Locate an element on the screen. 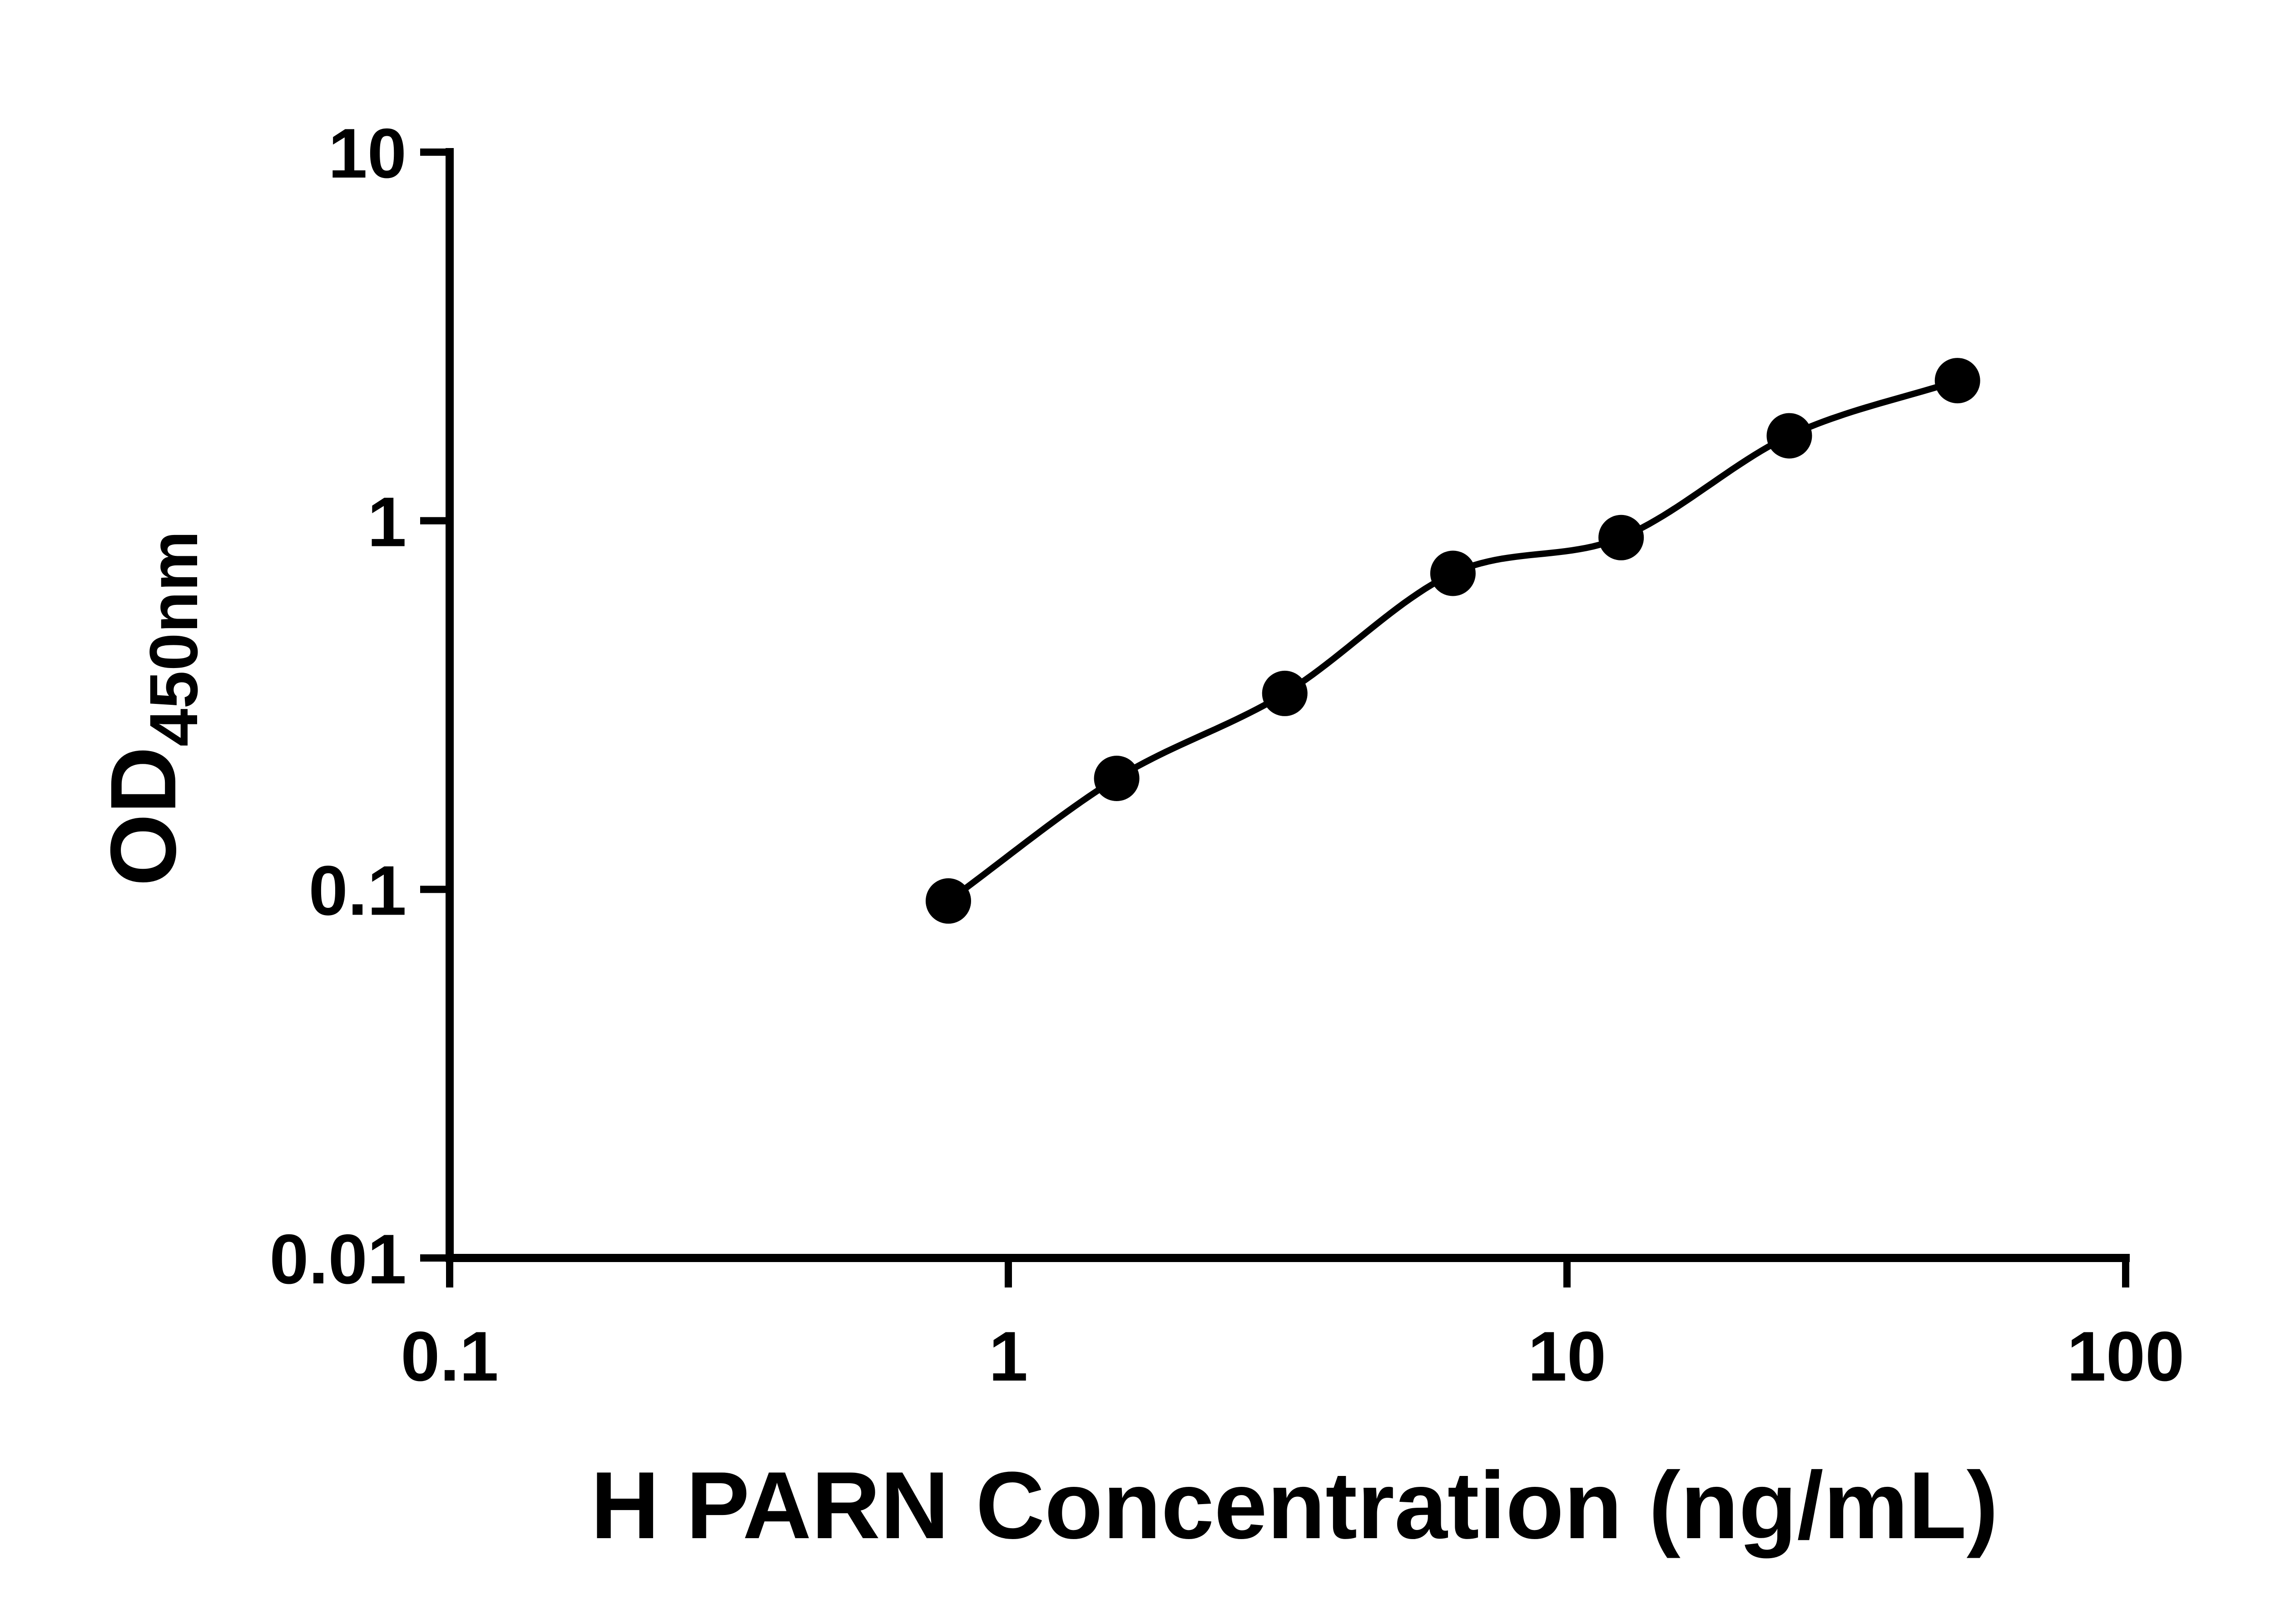 Image resolution: width=2271 pixels, height=1624 pixels. x-axis-title: H PARN Concentration (ng/mL) is located at coordinates (1294, 1505).